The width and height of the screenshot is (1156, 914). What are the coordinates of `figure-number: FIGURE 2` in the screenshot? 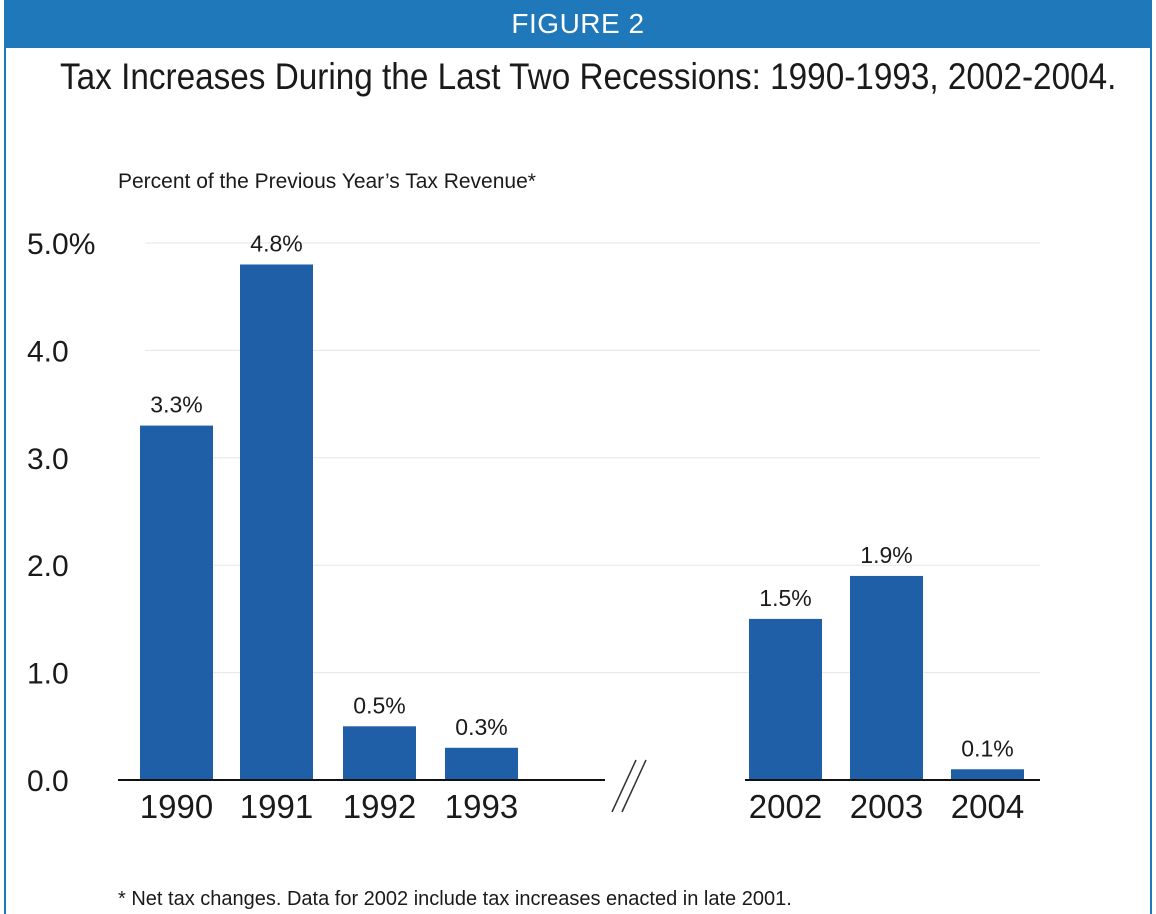 It's located at (578, 23).